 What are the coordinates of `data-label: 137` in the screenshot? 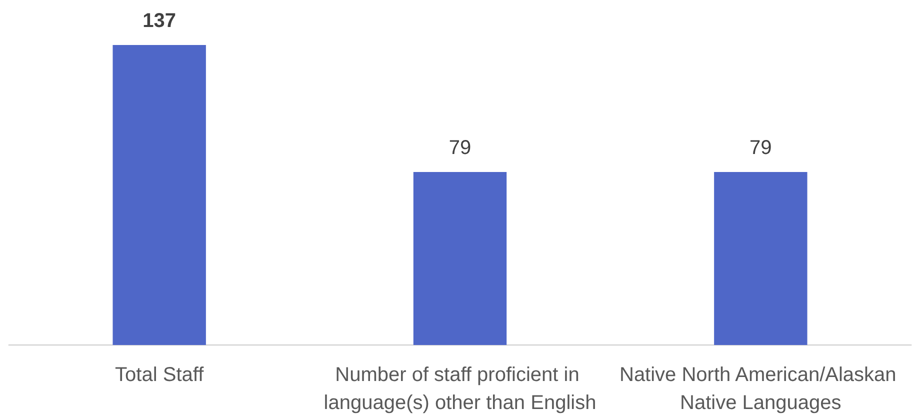 It's located at (159, 21).